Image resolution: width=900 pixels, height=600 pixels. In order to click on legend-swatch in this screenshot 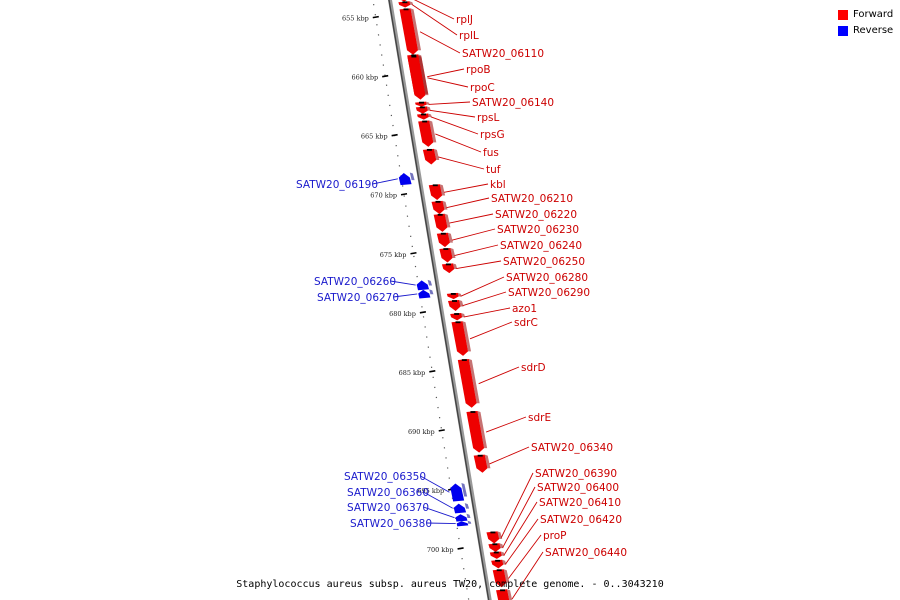, I will do `click(843, 14)`.